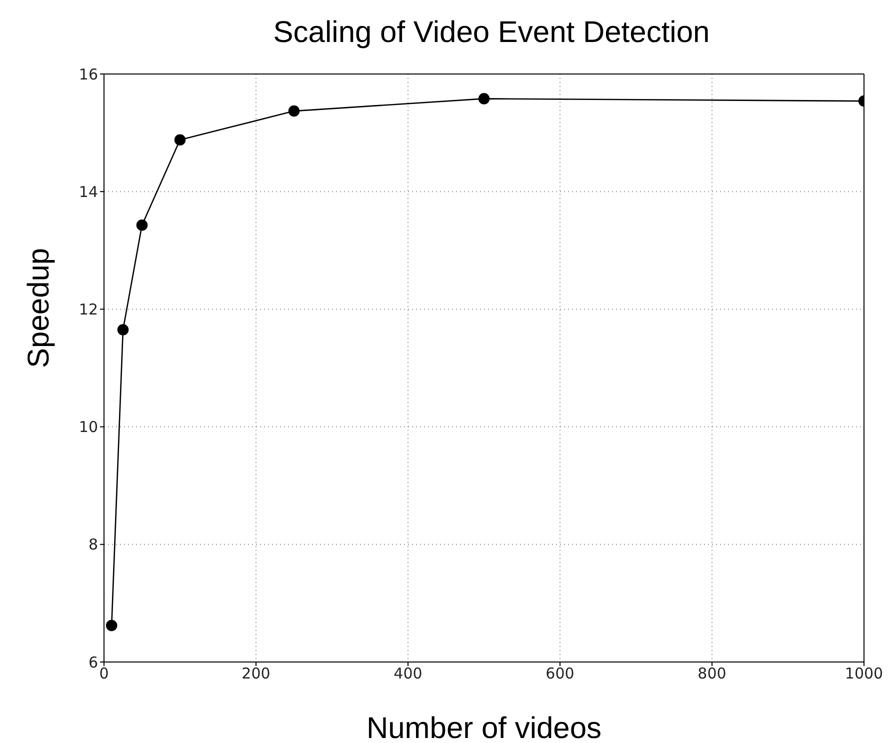 The width and height of the screenshot is (893, 743). Describe the element at coordinates (88, 427) in the screenshot. I see `y-tick-label: 10` at that location.